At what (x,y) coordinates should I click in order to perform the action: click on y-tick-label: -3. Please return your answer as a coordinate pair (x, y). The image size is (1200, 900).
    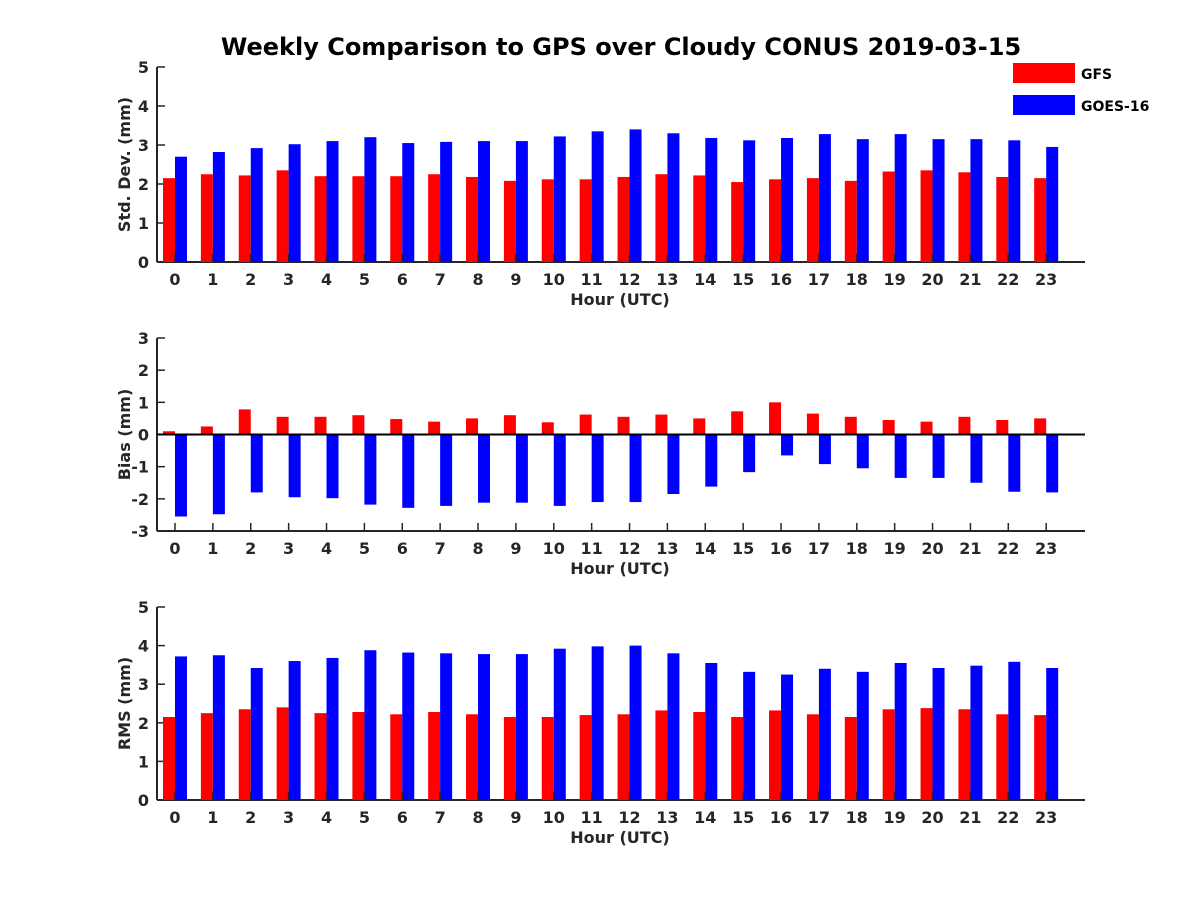
    Looking at the image, I should click on (140, 531).